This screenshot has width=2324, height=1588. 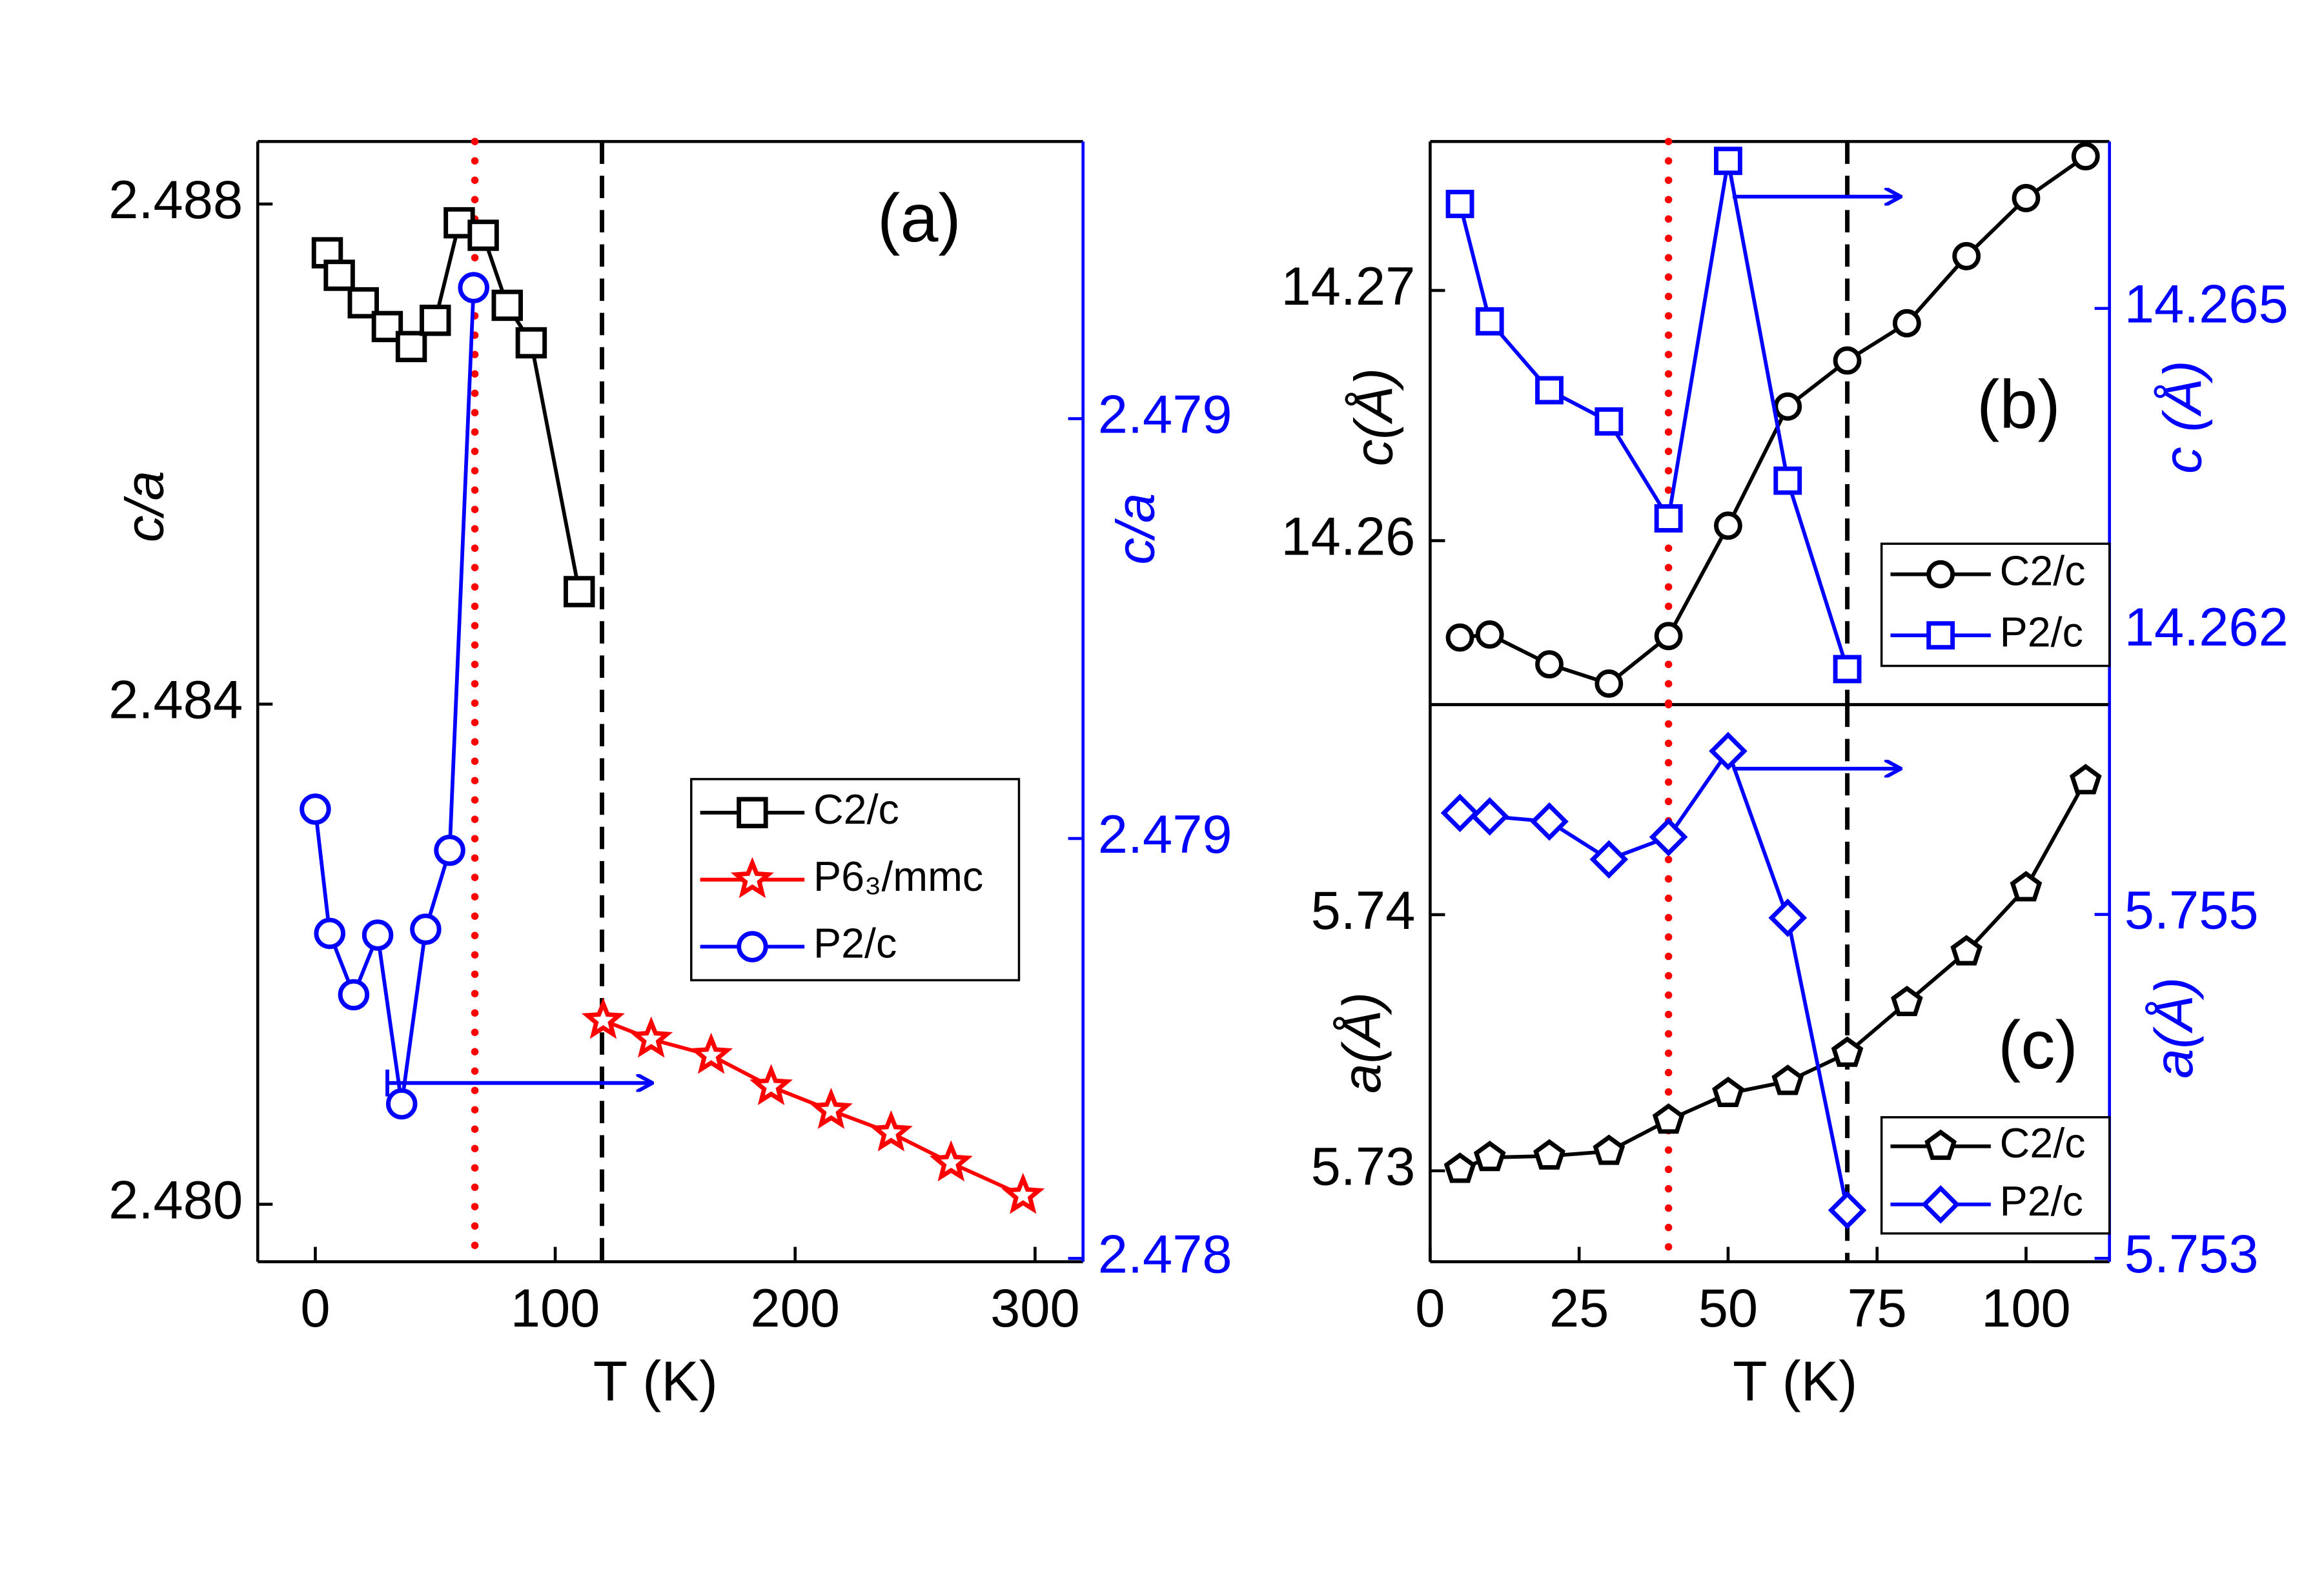 I want to click on y2-tick-label: 5.755, so click(x=2192, y=910).